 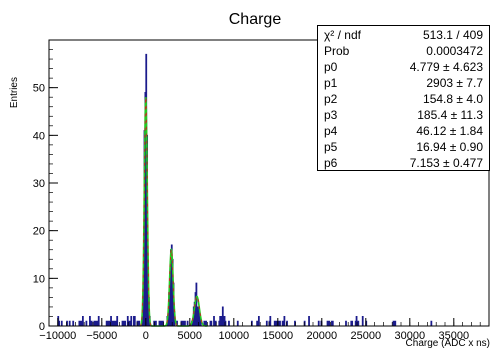 What do you see at coordinates (342, 35) in the screenshot?
I see `stats-label: χ² / ndf` at bounding box center [342, 35].